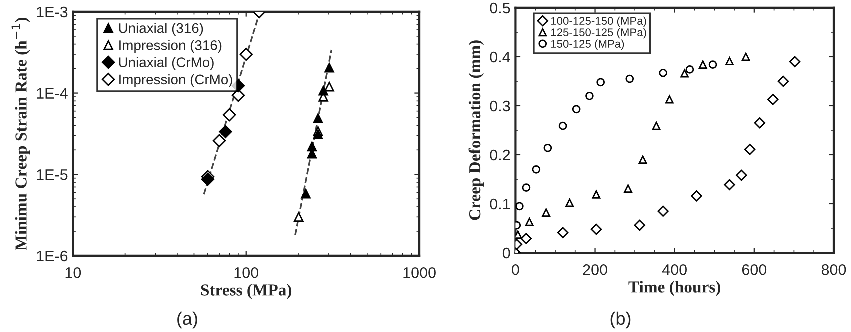 This screenshot has height=332, width=851. I want to click on legend-label: Impression (316), so click(171, 47).